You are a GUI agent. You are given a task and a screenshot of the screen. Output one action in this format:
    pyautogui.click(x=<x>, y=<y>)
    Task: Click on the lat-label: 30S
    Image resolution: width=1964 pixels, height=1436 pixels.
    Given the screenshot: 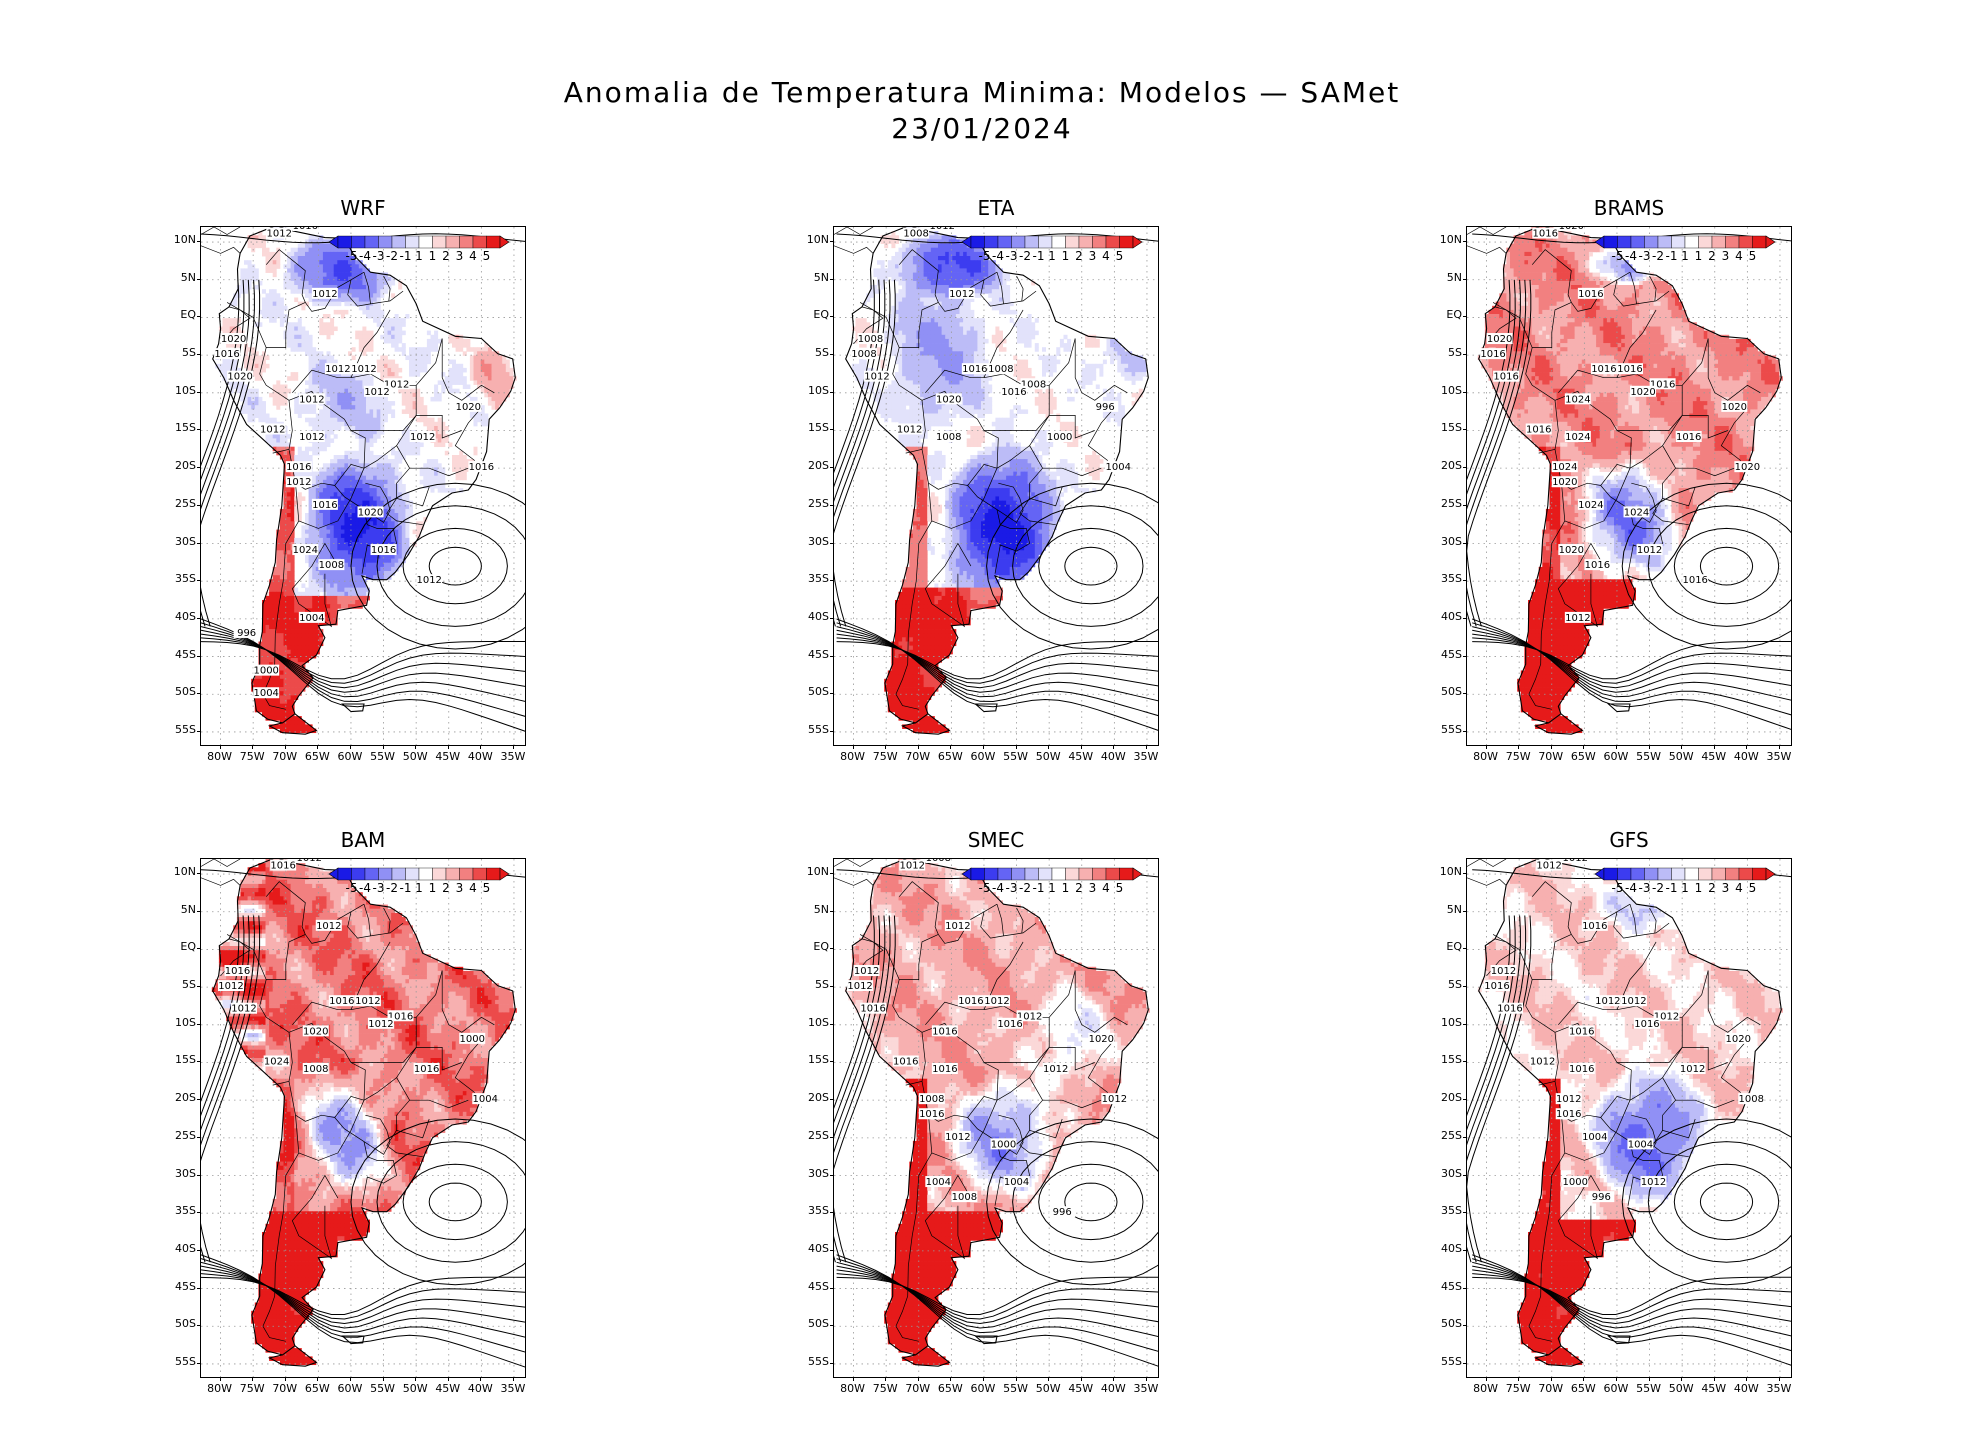 What is the action you would take?
    pyautogui.click(x=176, y=1173)
    